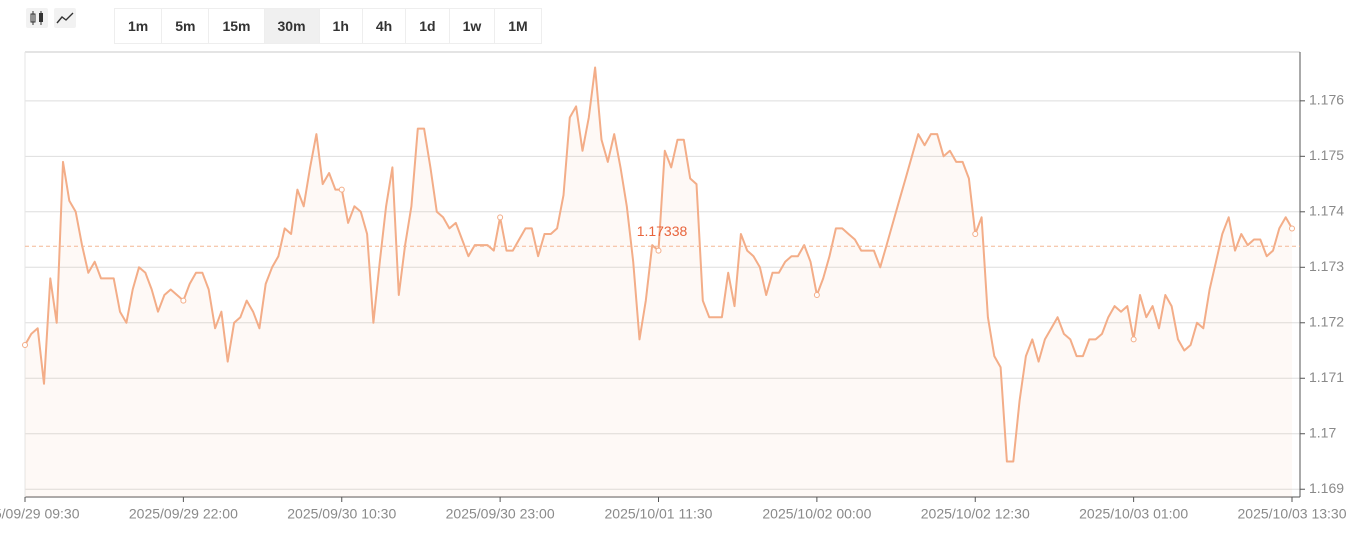  I want to click on x-tick-label: 2025/10/03 01:00, so click(1133, 514).